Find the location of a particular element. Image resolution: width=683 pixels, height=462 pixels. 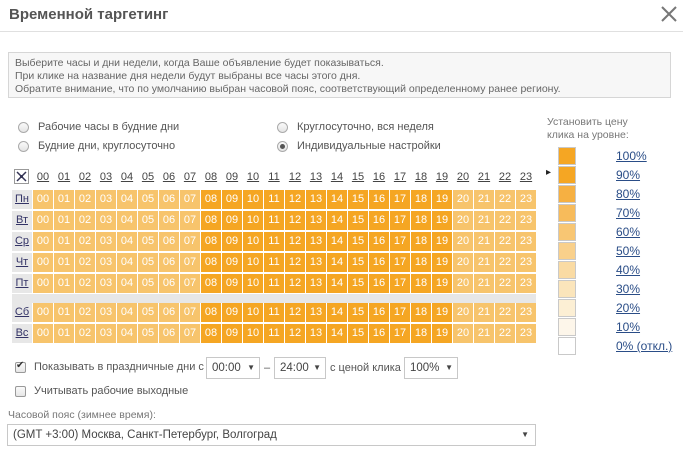

price-level-link: 0% (откл.) is located at coordinates (644, 346).